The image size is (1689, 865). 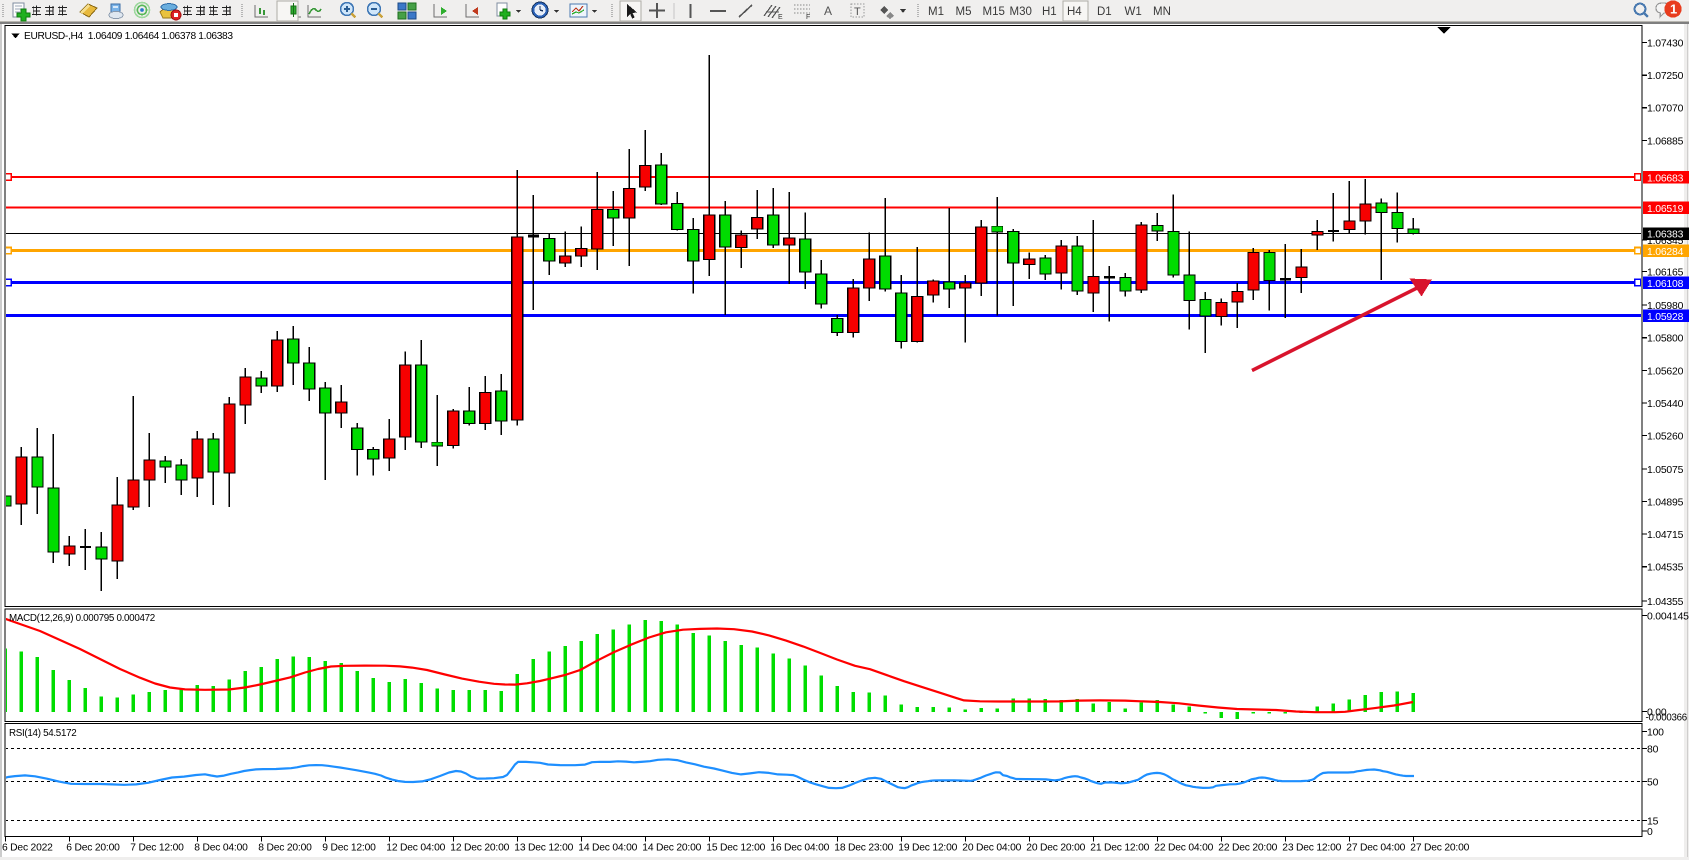 I want to click on svg-text: 0, so click(x=1650, y=832).